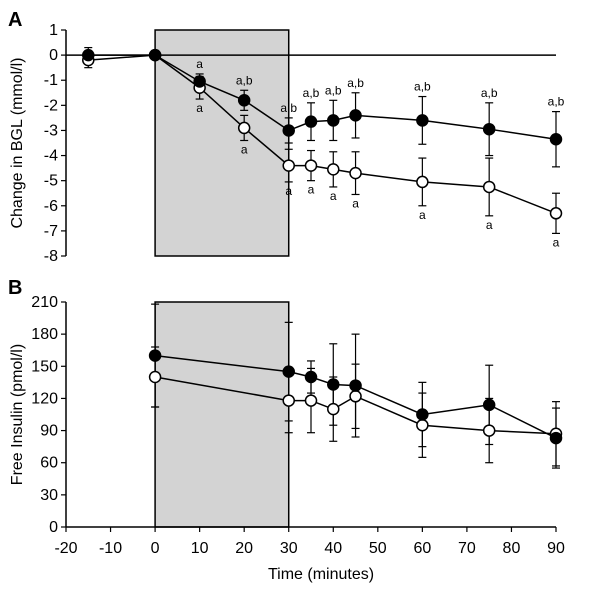  I want to click on panel-a-letter: A, so click(15, 20).